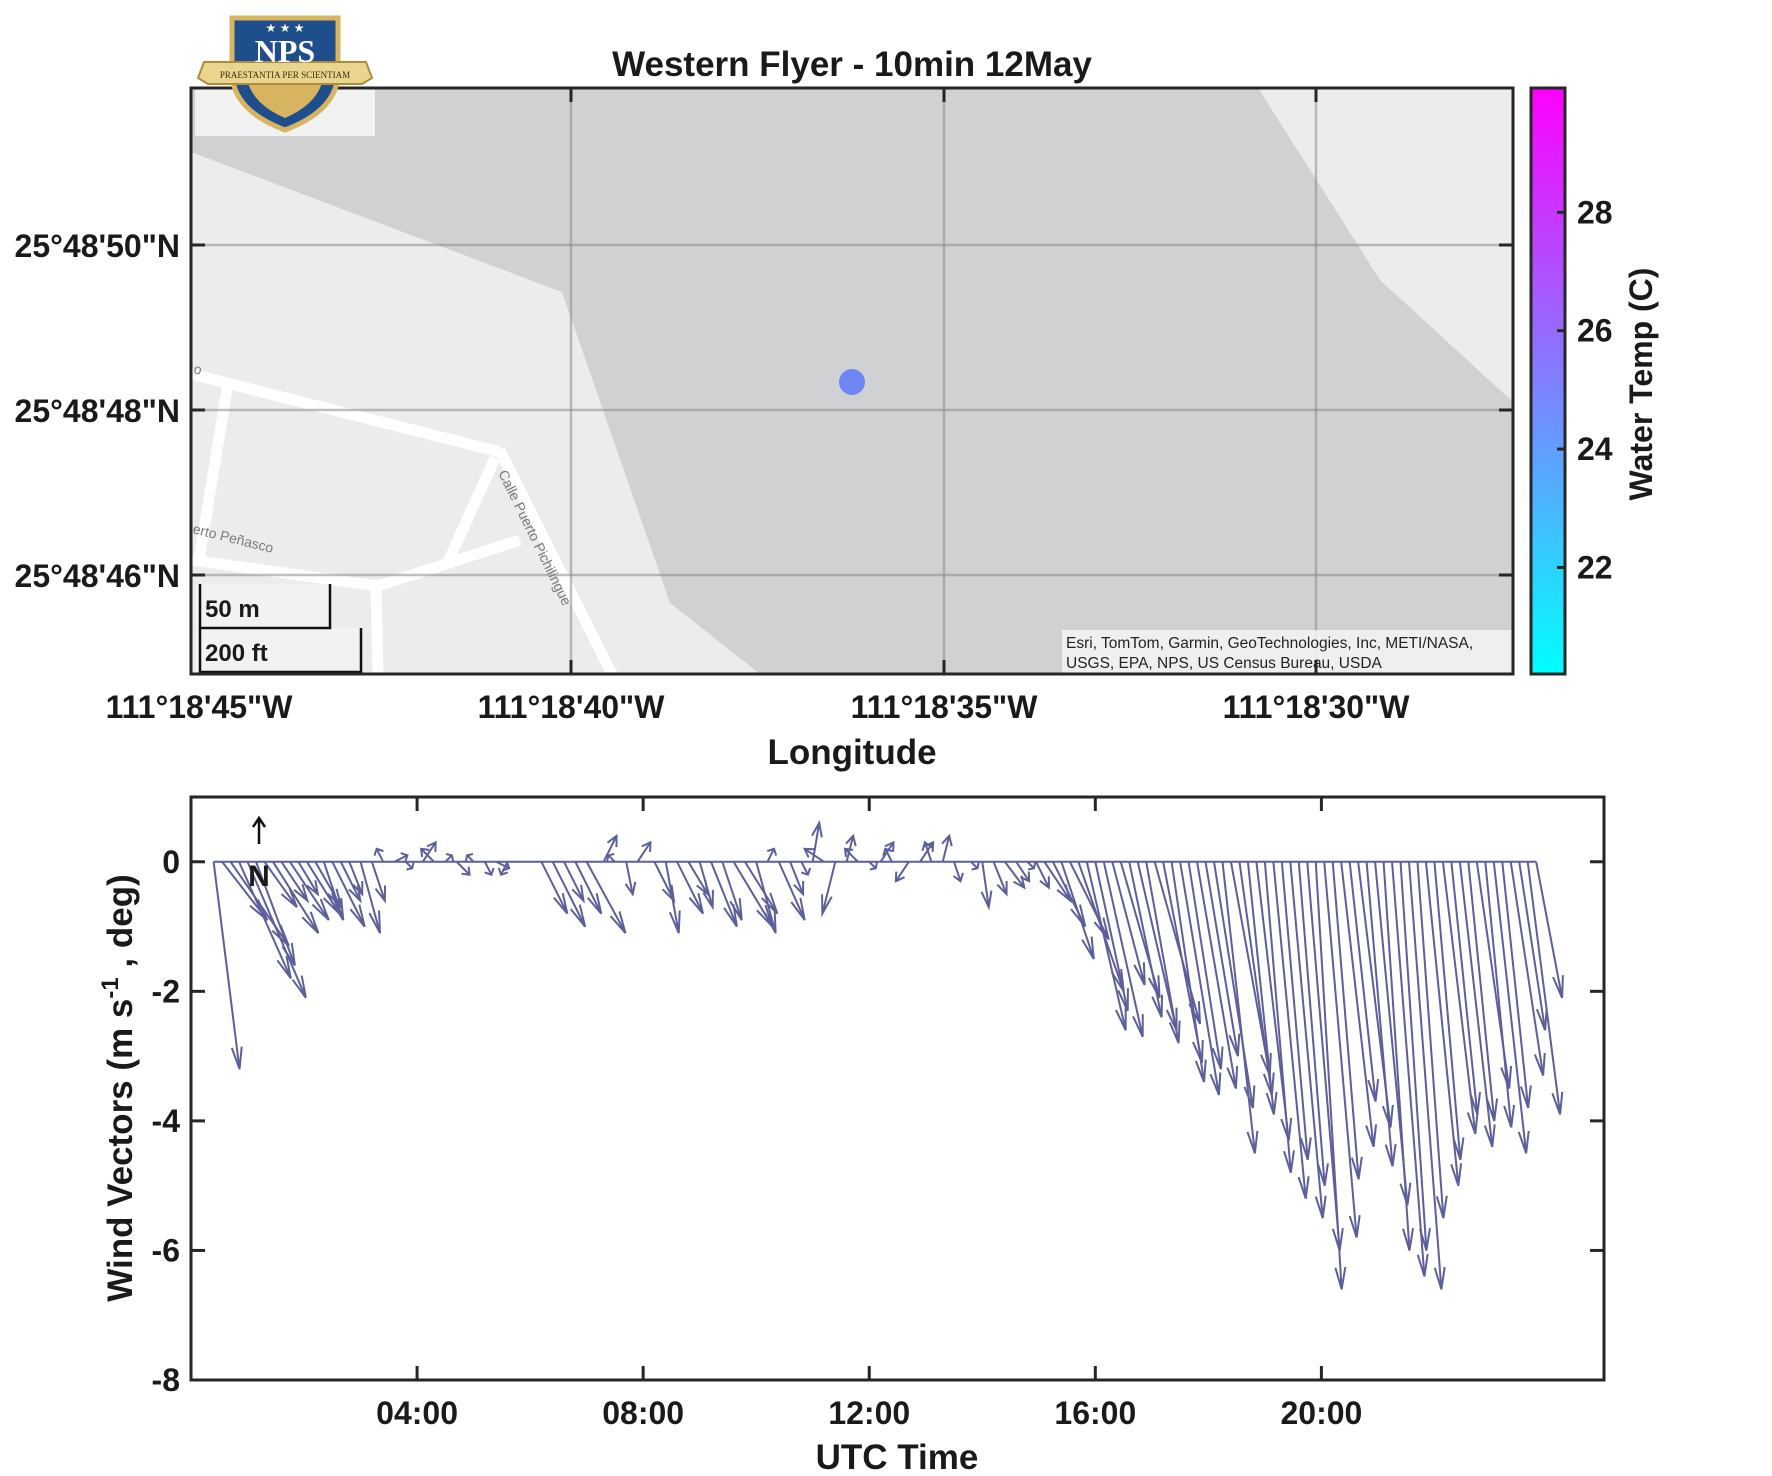  Describe the element at coordinates (404, 521) in the screenshot. I see `map-roads` at that location.